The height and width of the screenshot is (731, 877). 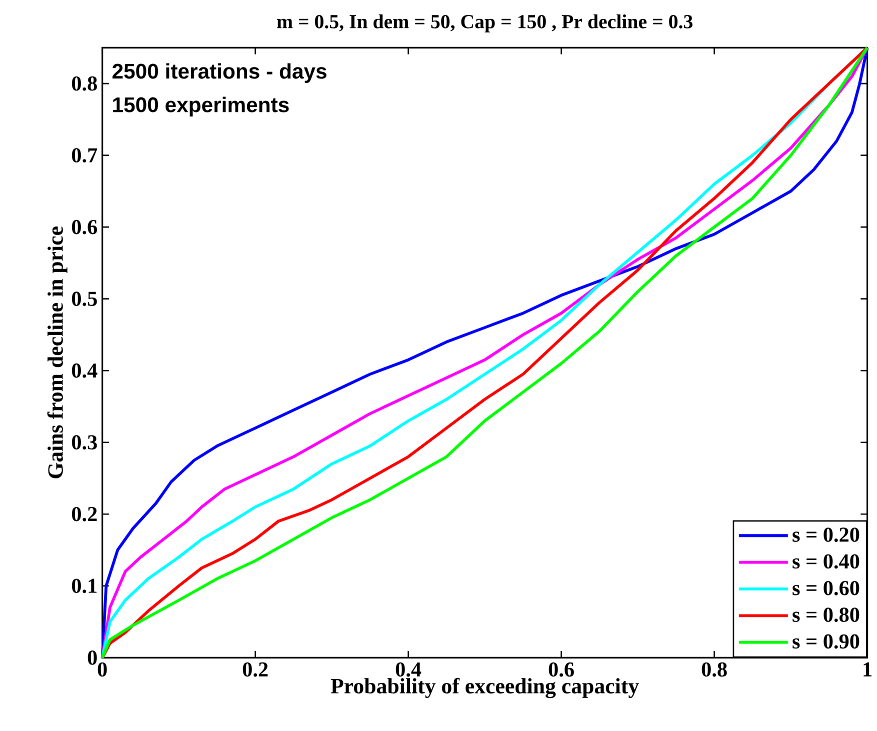 What do you see at coordinates (826, 561) in the screenshot?
I see `legend-label: s = 0.40` at bounding box center [826, 561].